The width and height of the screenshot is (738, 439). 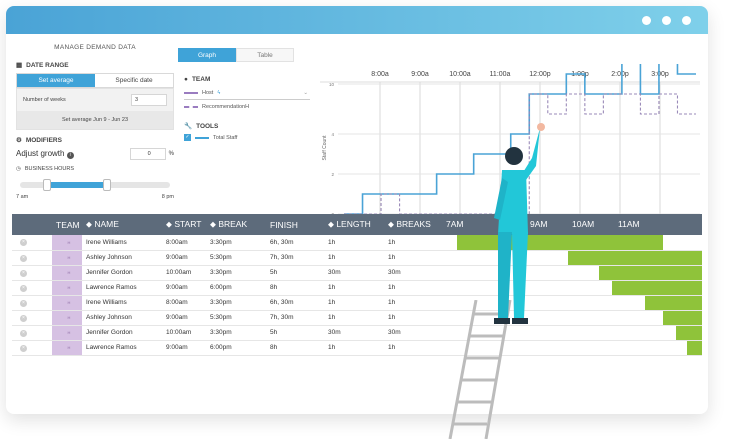 What do you see at coordinates (620, 74) in the screenshot?
I see `x-tick-label: 2:00p` at bounding box center [620, 74].